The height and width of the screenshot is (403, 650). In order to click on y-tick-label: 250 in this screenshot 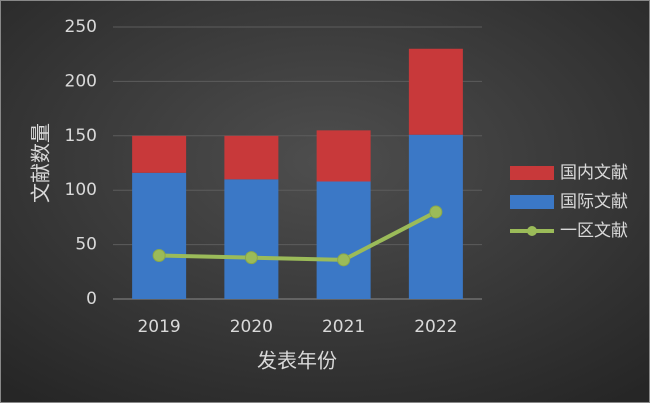, I will do `click(81, 27)`.